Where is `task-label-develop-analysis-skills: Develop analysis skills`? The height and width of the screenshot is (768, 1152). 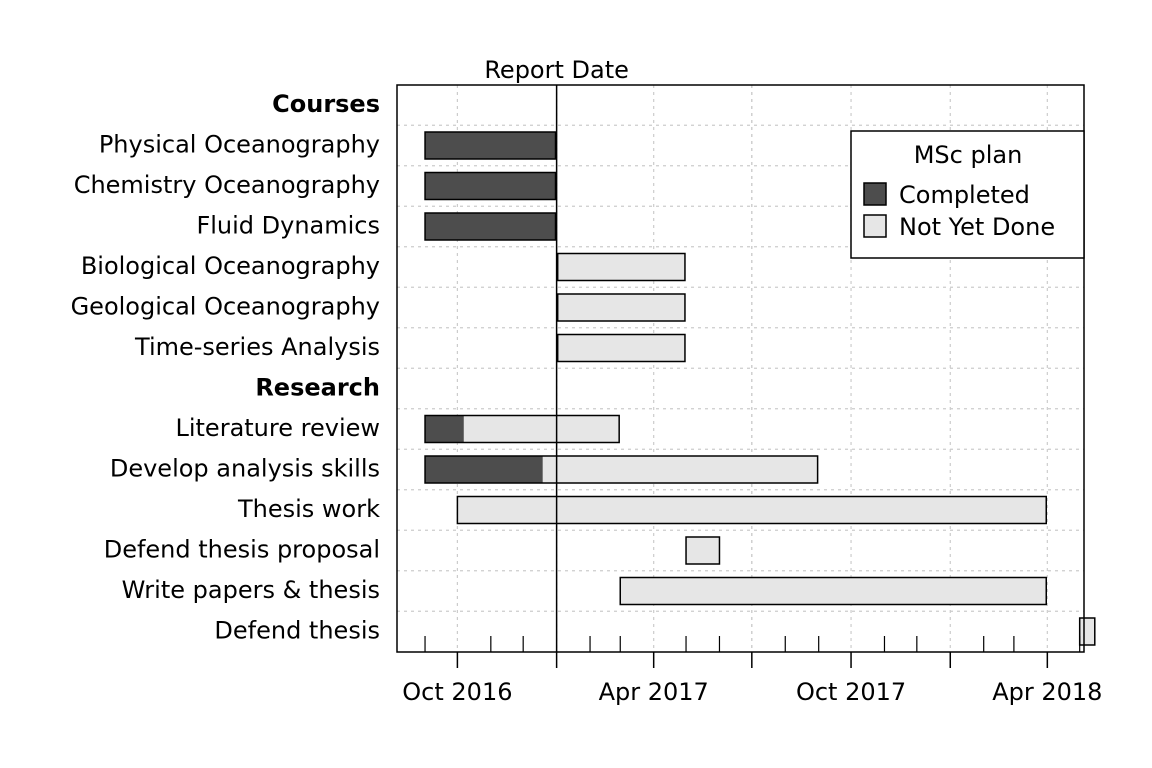
task-label-develop-analysis-skills: Develop analysis skills is located at coordinates (245, 469).